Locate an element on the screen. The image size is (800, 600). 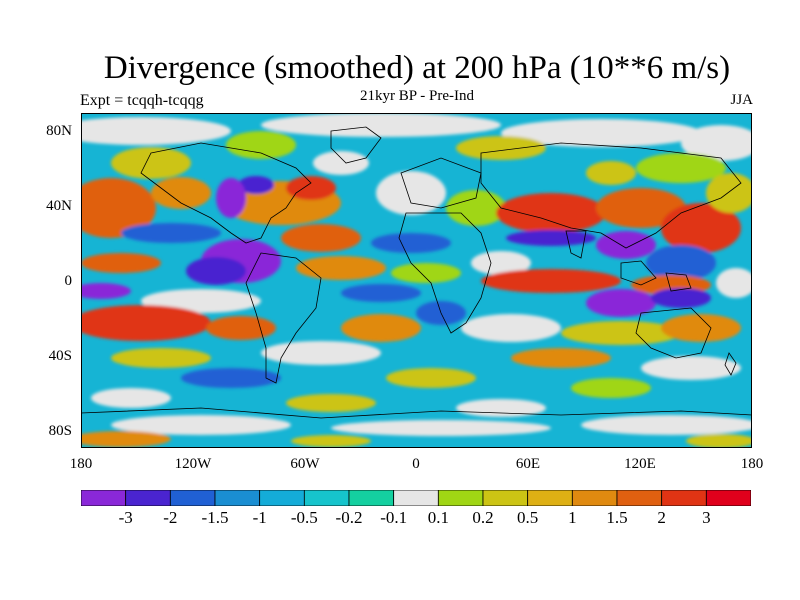
colorbar-label: -0.5 is located at coordinates (304, 517).